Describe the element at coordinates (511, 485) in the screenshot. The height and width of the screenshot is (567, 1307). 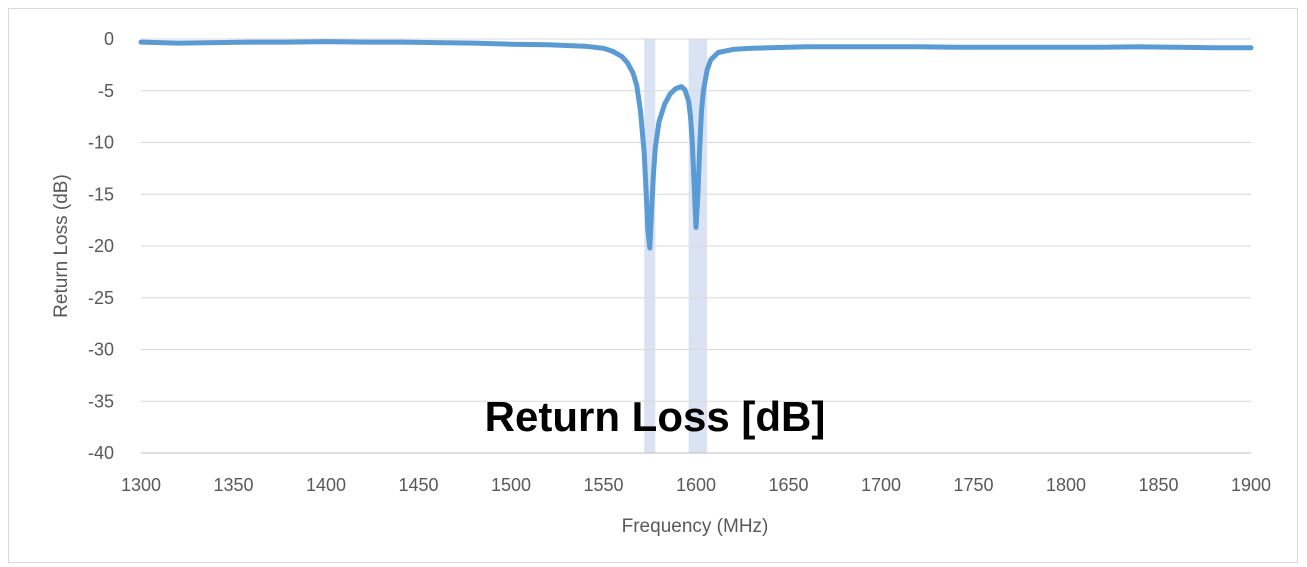
I see `x-tick-label: 1500` at that location.